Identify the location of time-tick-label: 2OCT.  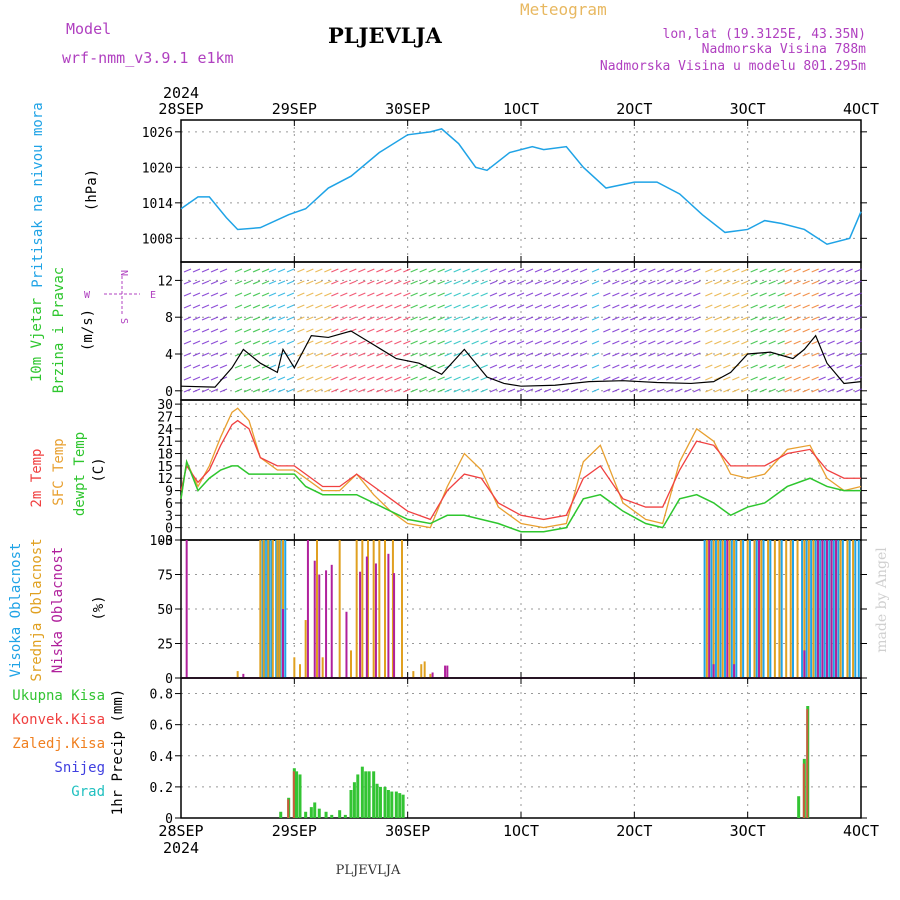
(634, 831).